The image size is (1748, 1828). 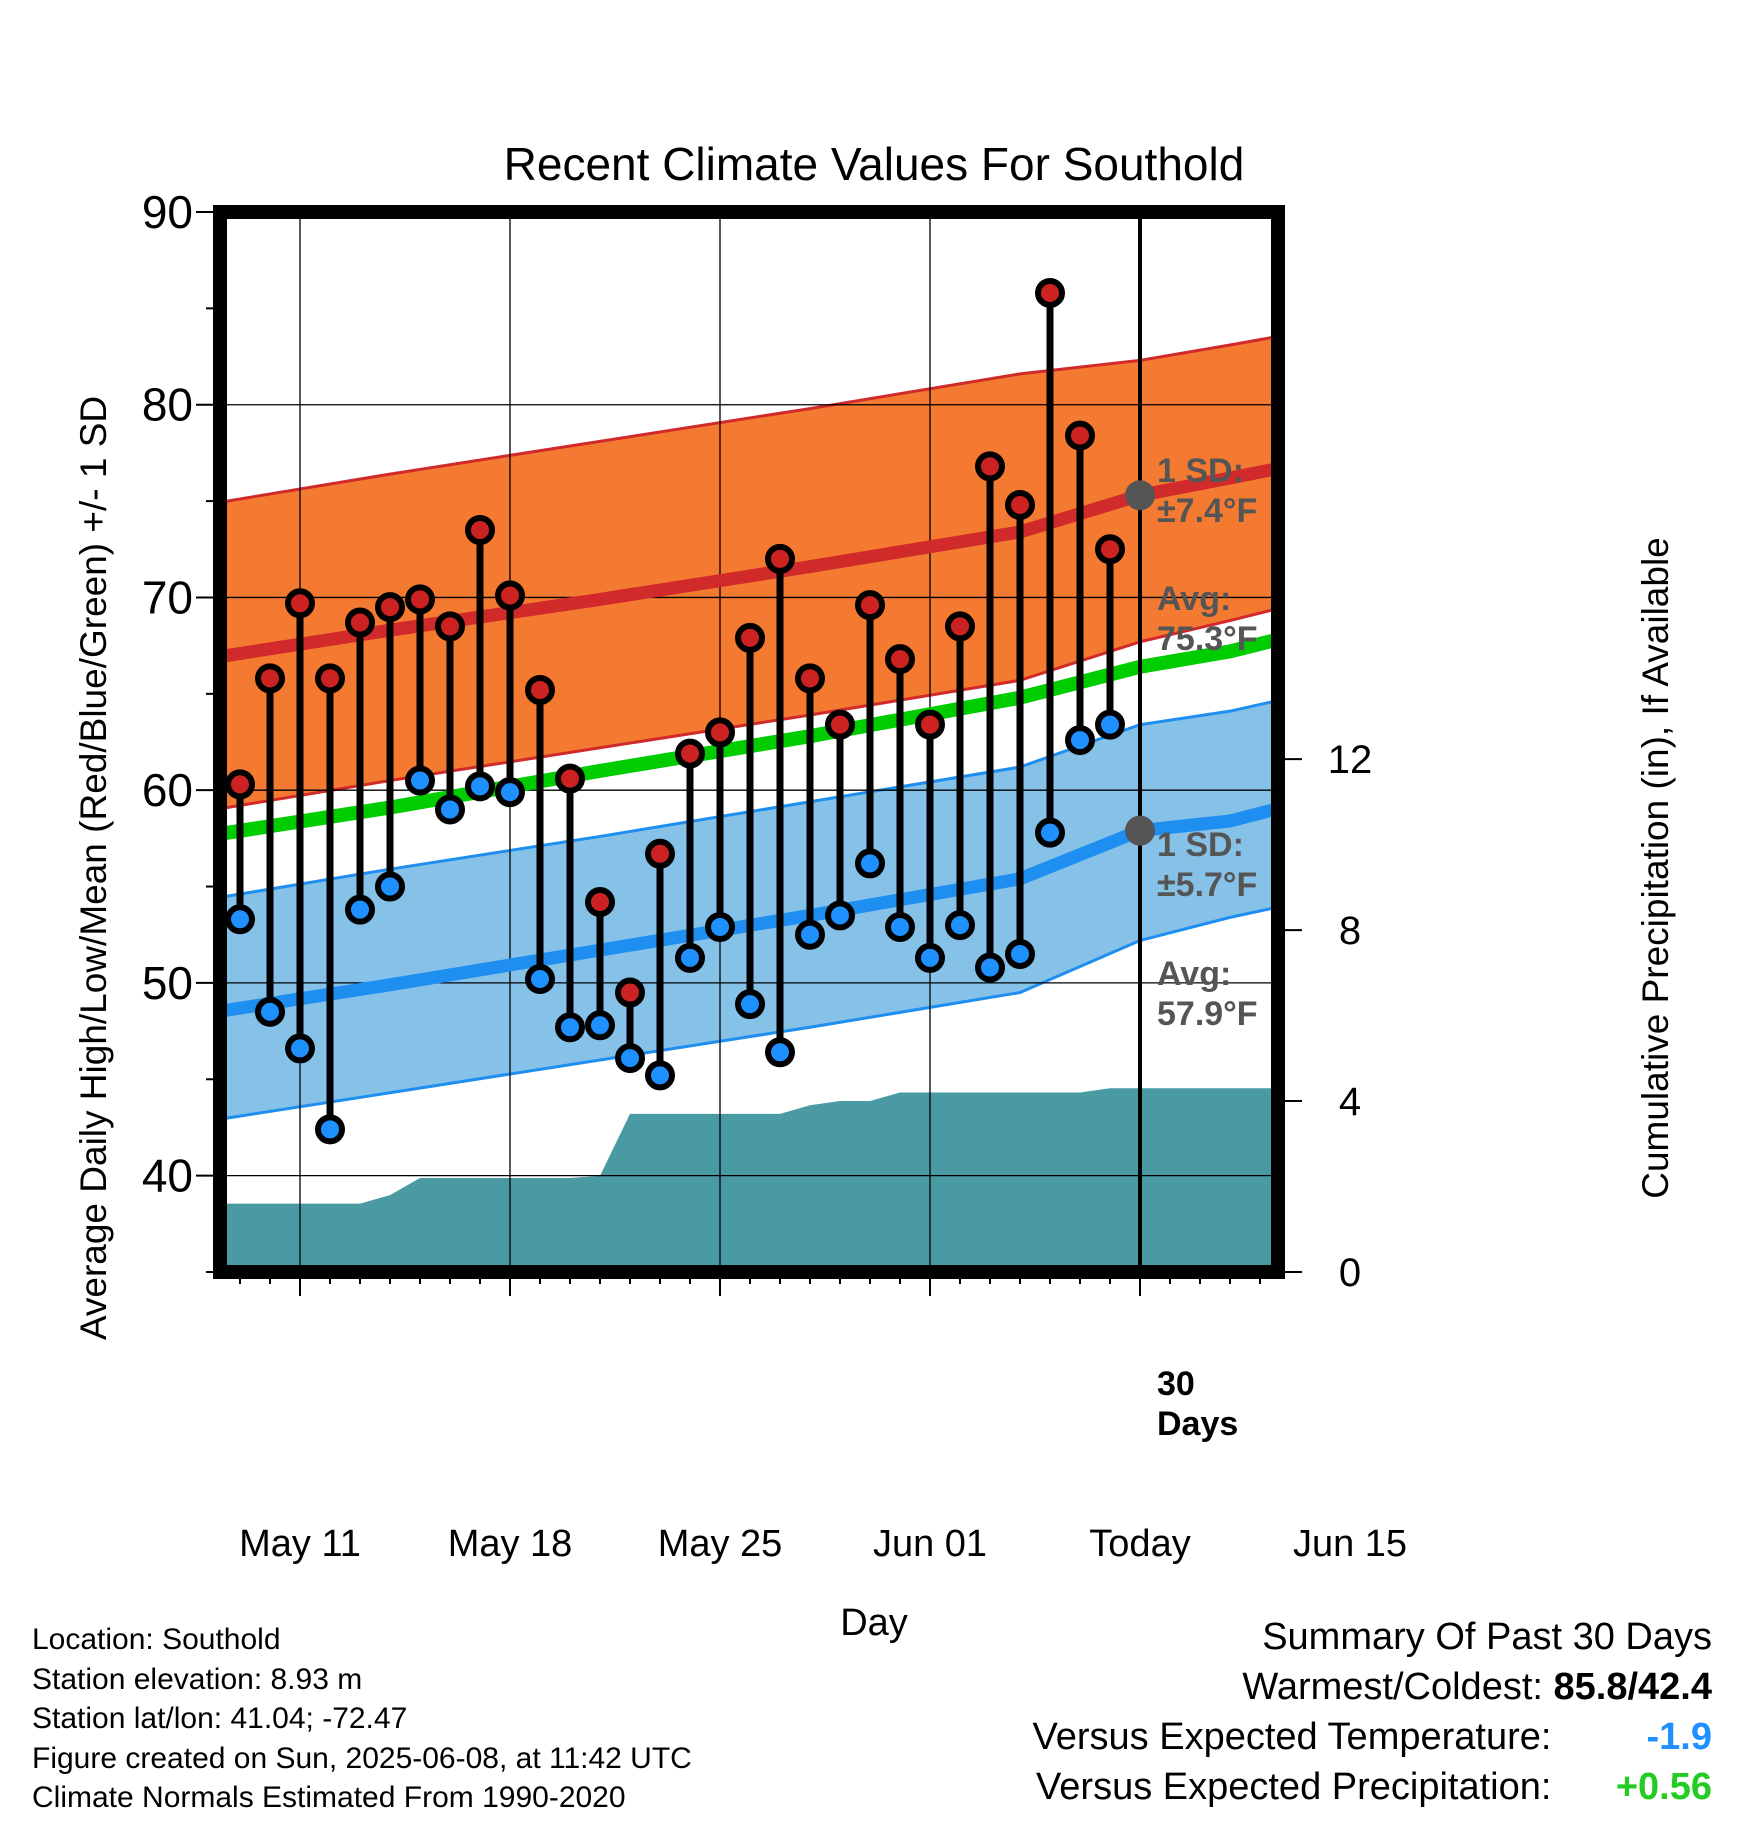 I want to click on low-sd-annotation: 1 SD: ±5.7°F, so click(x=1207, y=865).